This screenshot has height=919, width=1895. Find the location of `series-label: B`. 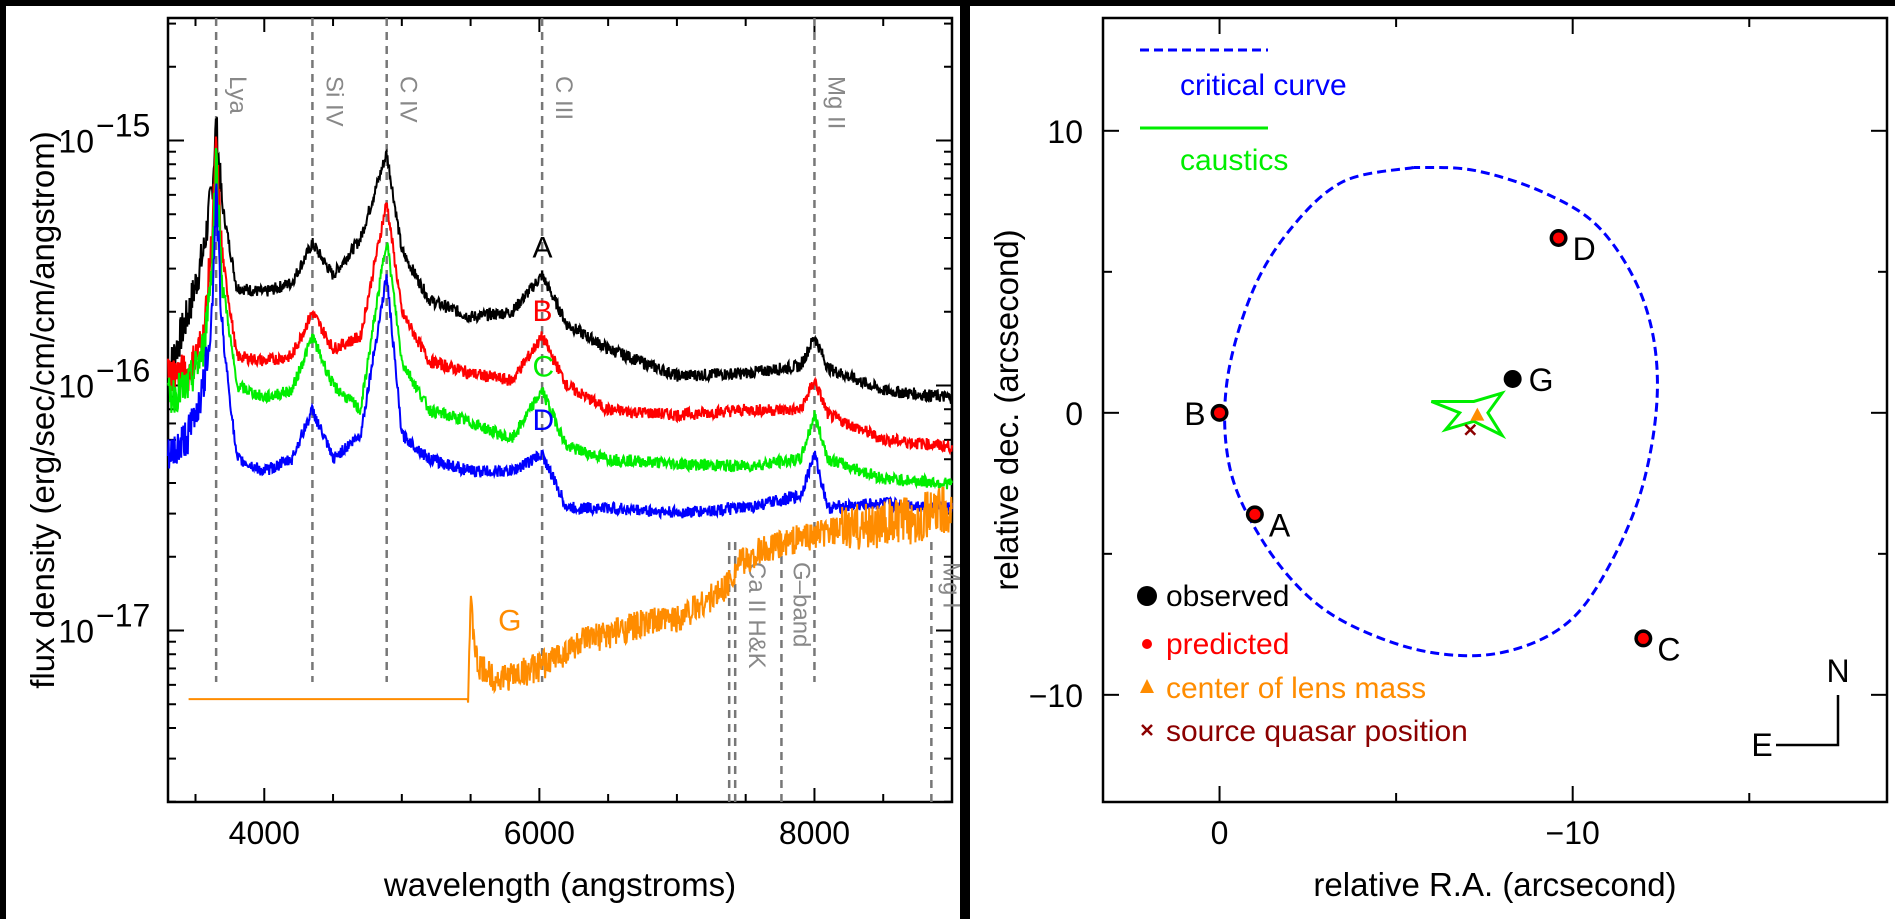

series-label: B is located at coordinates (542, 311).